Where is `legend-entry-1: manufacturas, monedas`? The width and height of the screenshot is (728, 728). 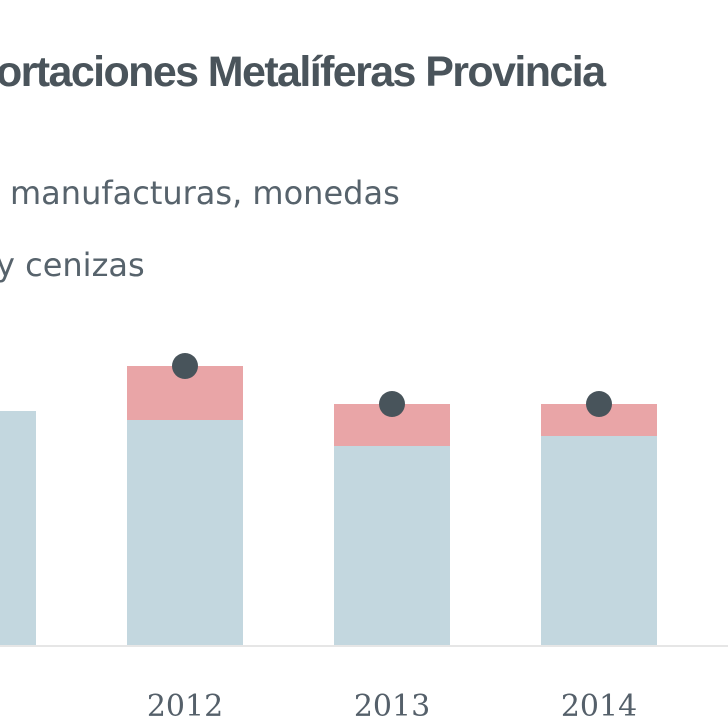 legend-entry-1: manufacturas, monedas is located at coordinates (205, 193).